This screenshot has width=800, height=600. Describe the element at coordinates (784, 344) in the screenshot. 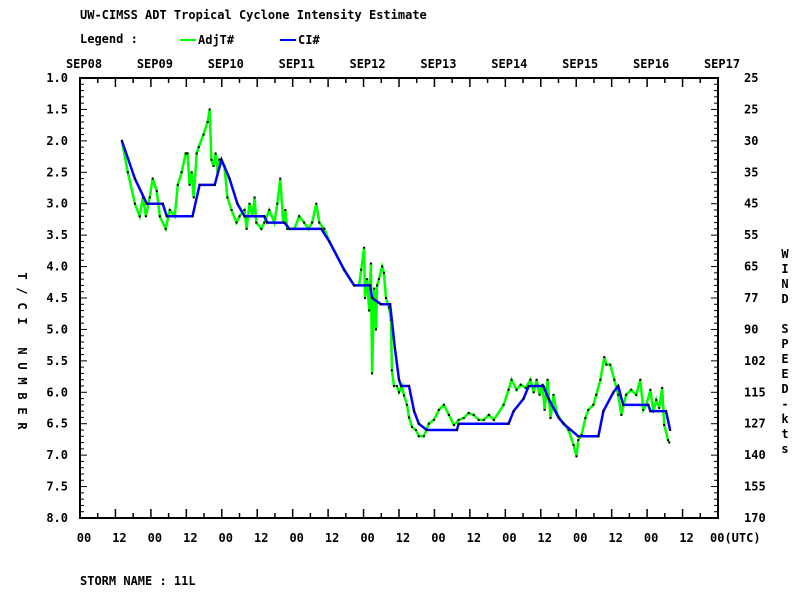

I see `y2-axis-label-char: P` at that location.